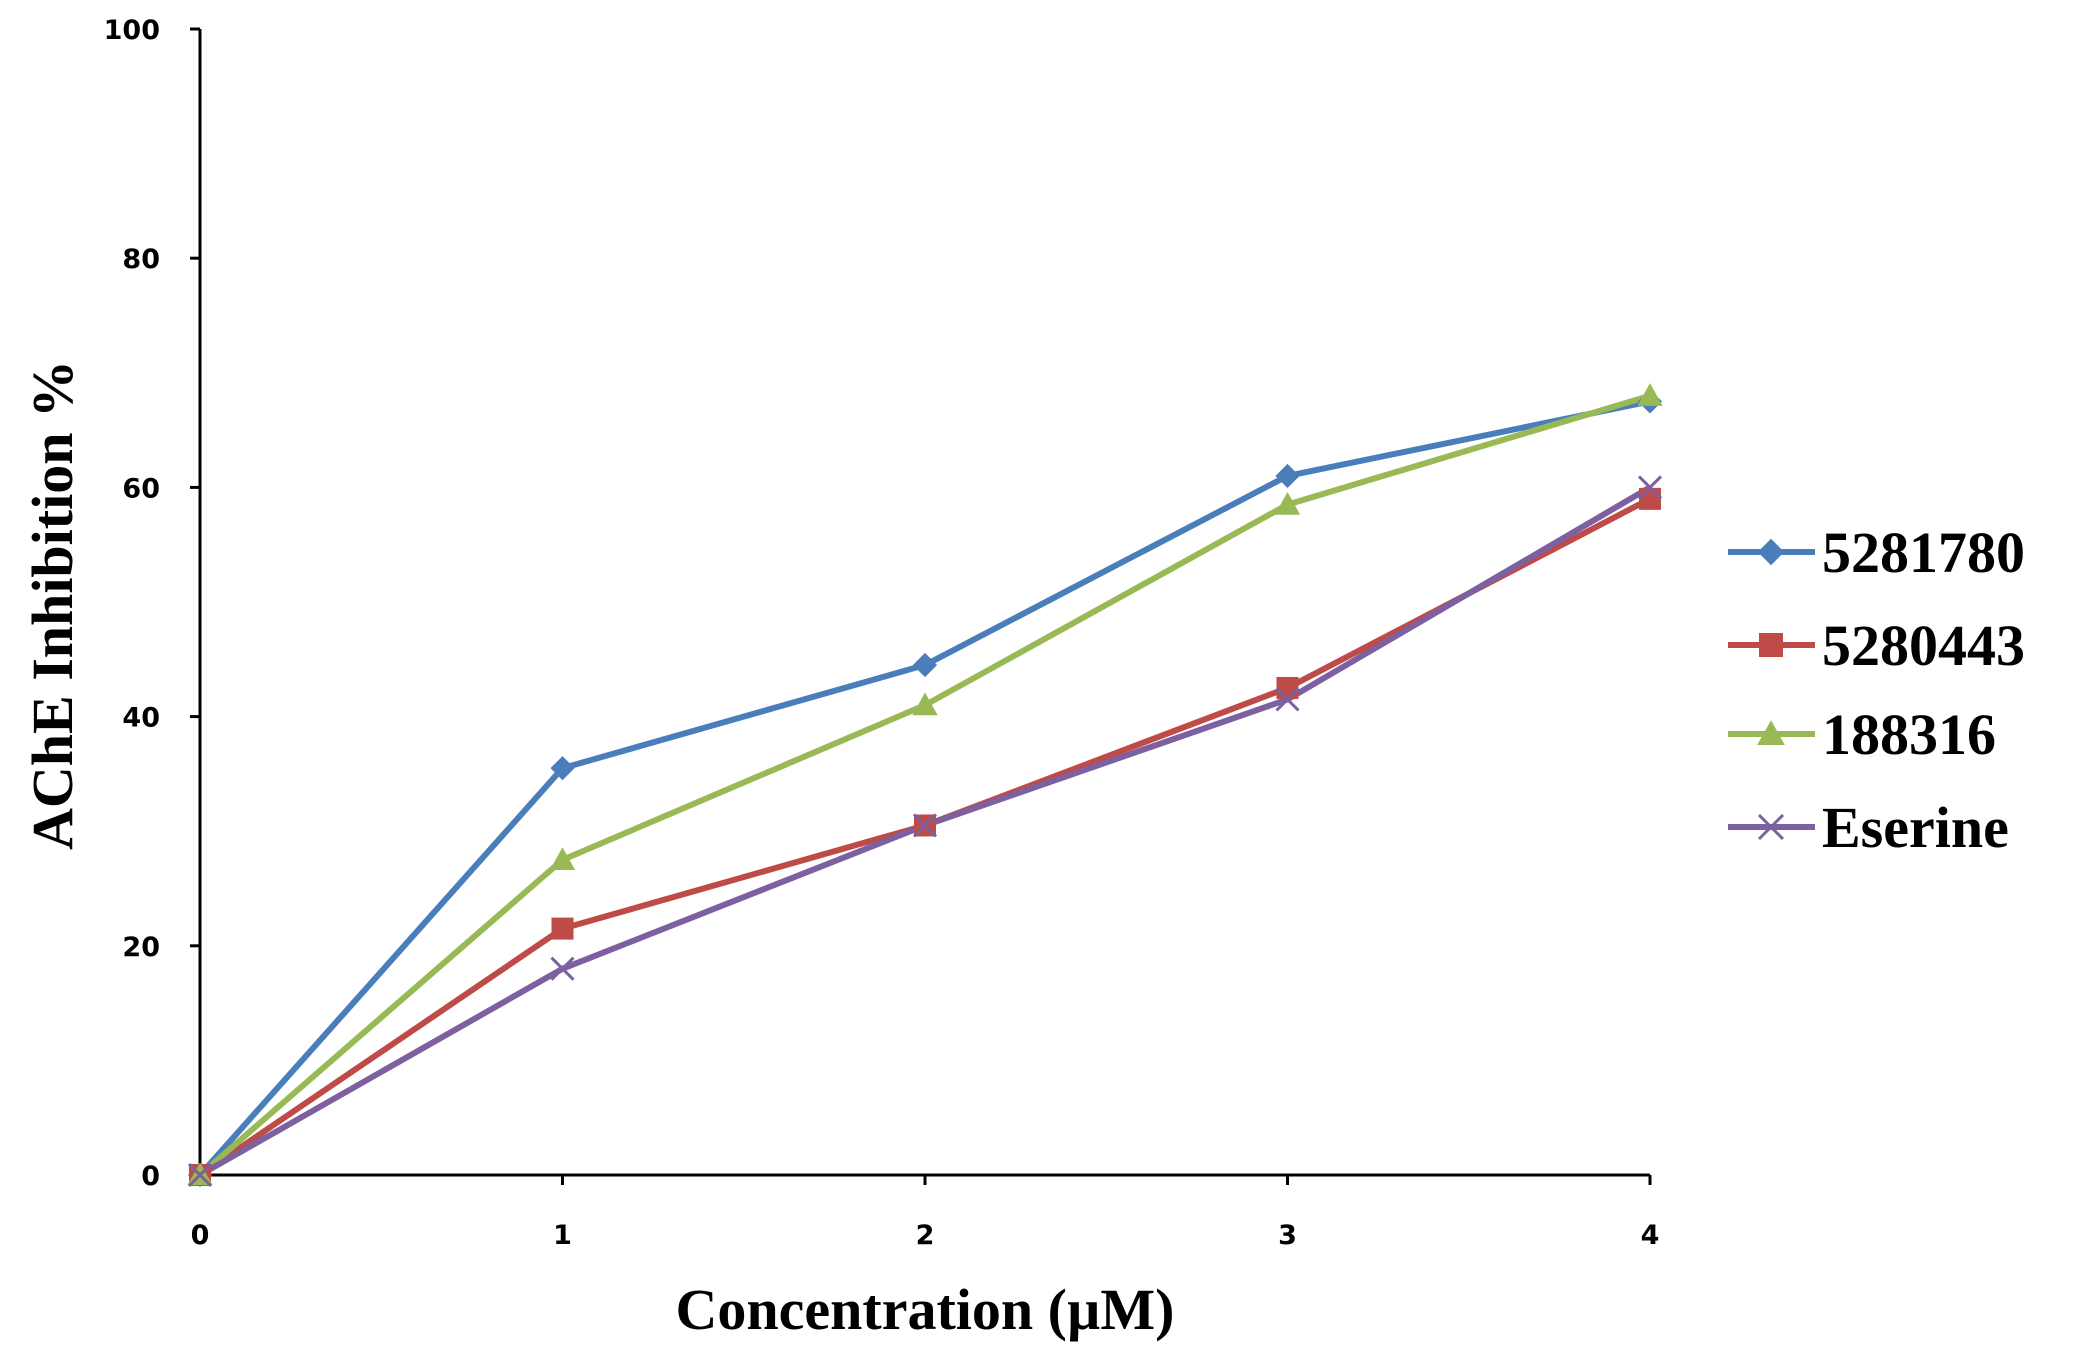 The height and width of the screenshot is (1351, 2073). Describe the element at coordinates (141, 947) in the screenshot. I see `y-tick-label: 20` at that location.